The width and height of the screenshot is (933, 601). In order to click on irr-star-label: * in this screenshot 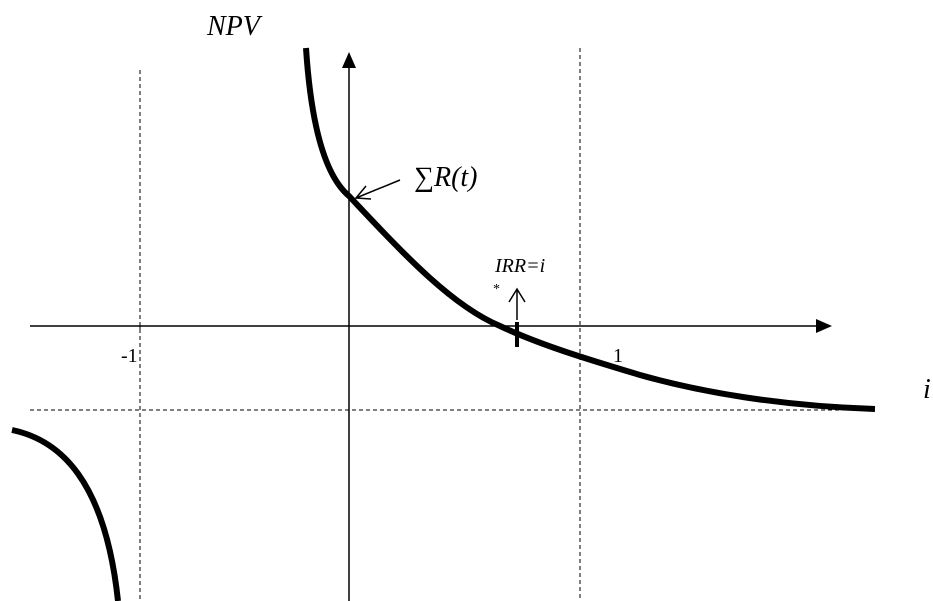, I will do `click(496, 289)`.